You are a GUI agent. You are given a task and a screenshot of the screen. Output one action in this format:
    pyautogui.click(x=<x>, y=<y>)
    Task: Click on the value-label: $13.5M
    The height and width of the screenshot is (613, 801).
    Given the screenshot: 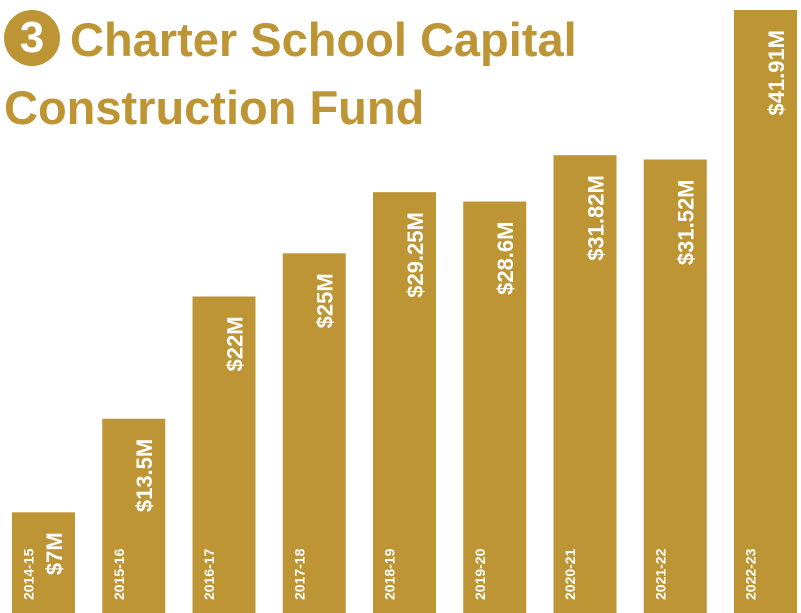 What is the action you would take?
    pyautogui.click(x=144, y=475)
    